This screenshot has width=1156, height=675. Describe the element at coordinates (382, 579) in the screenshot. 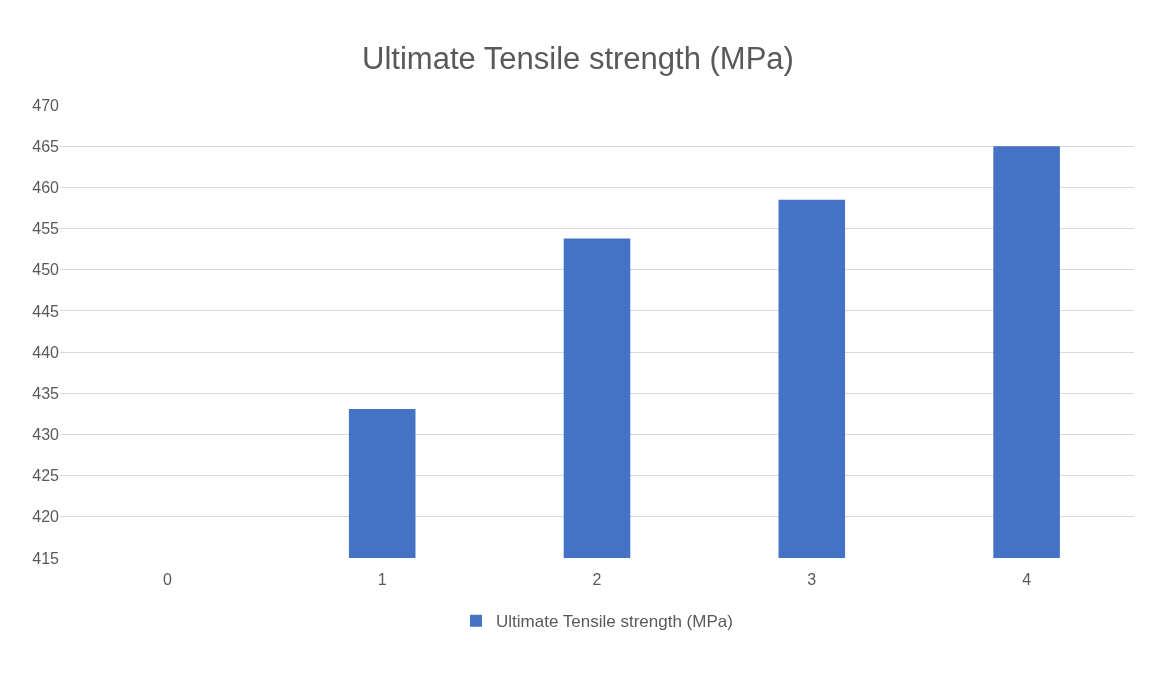

I see `x-tick-label: 1` at that location.